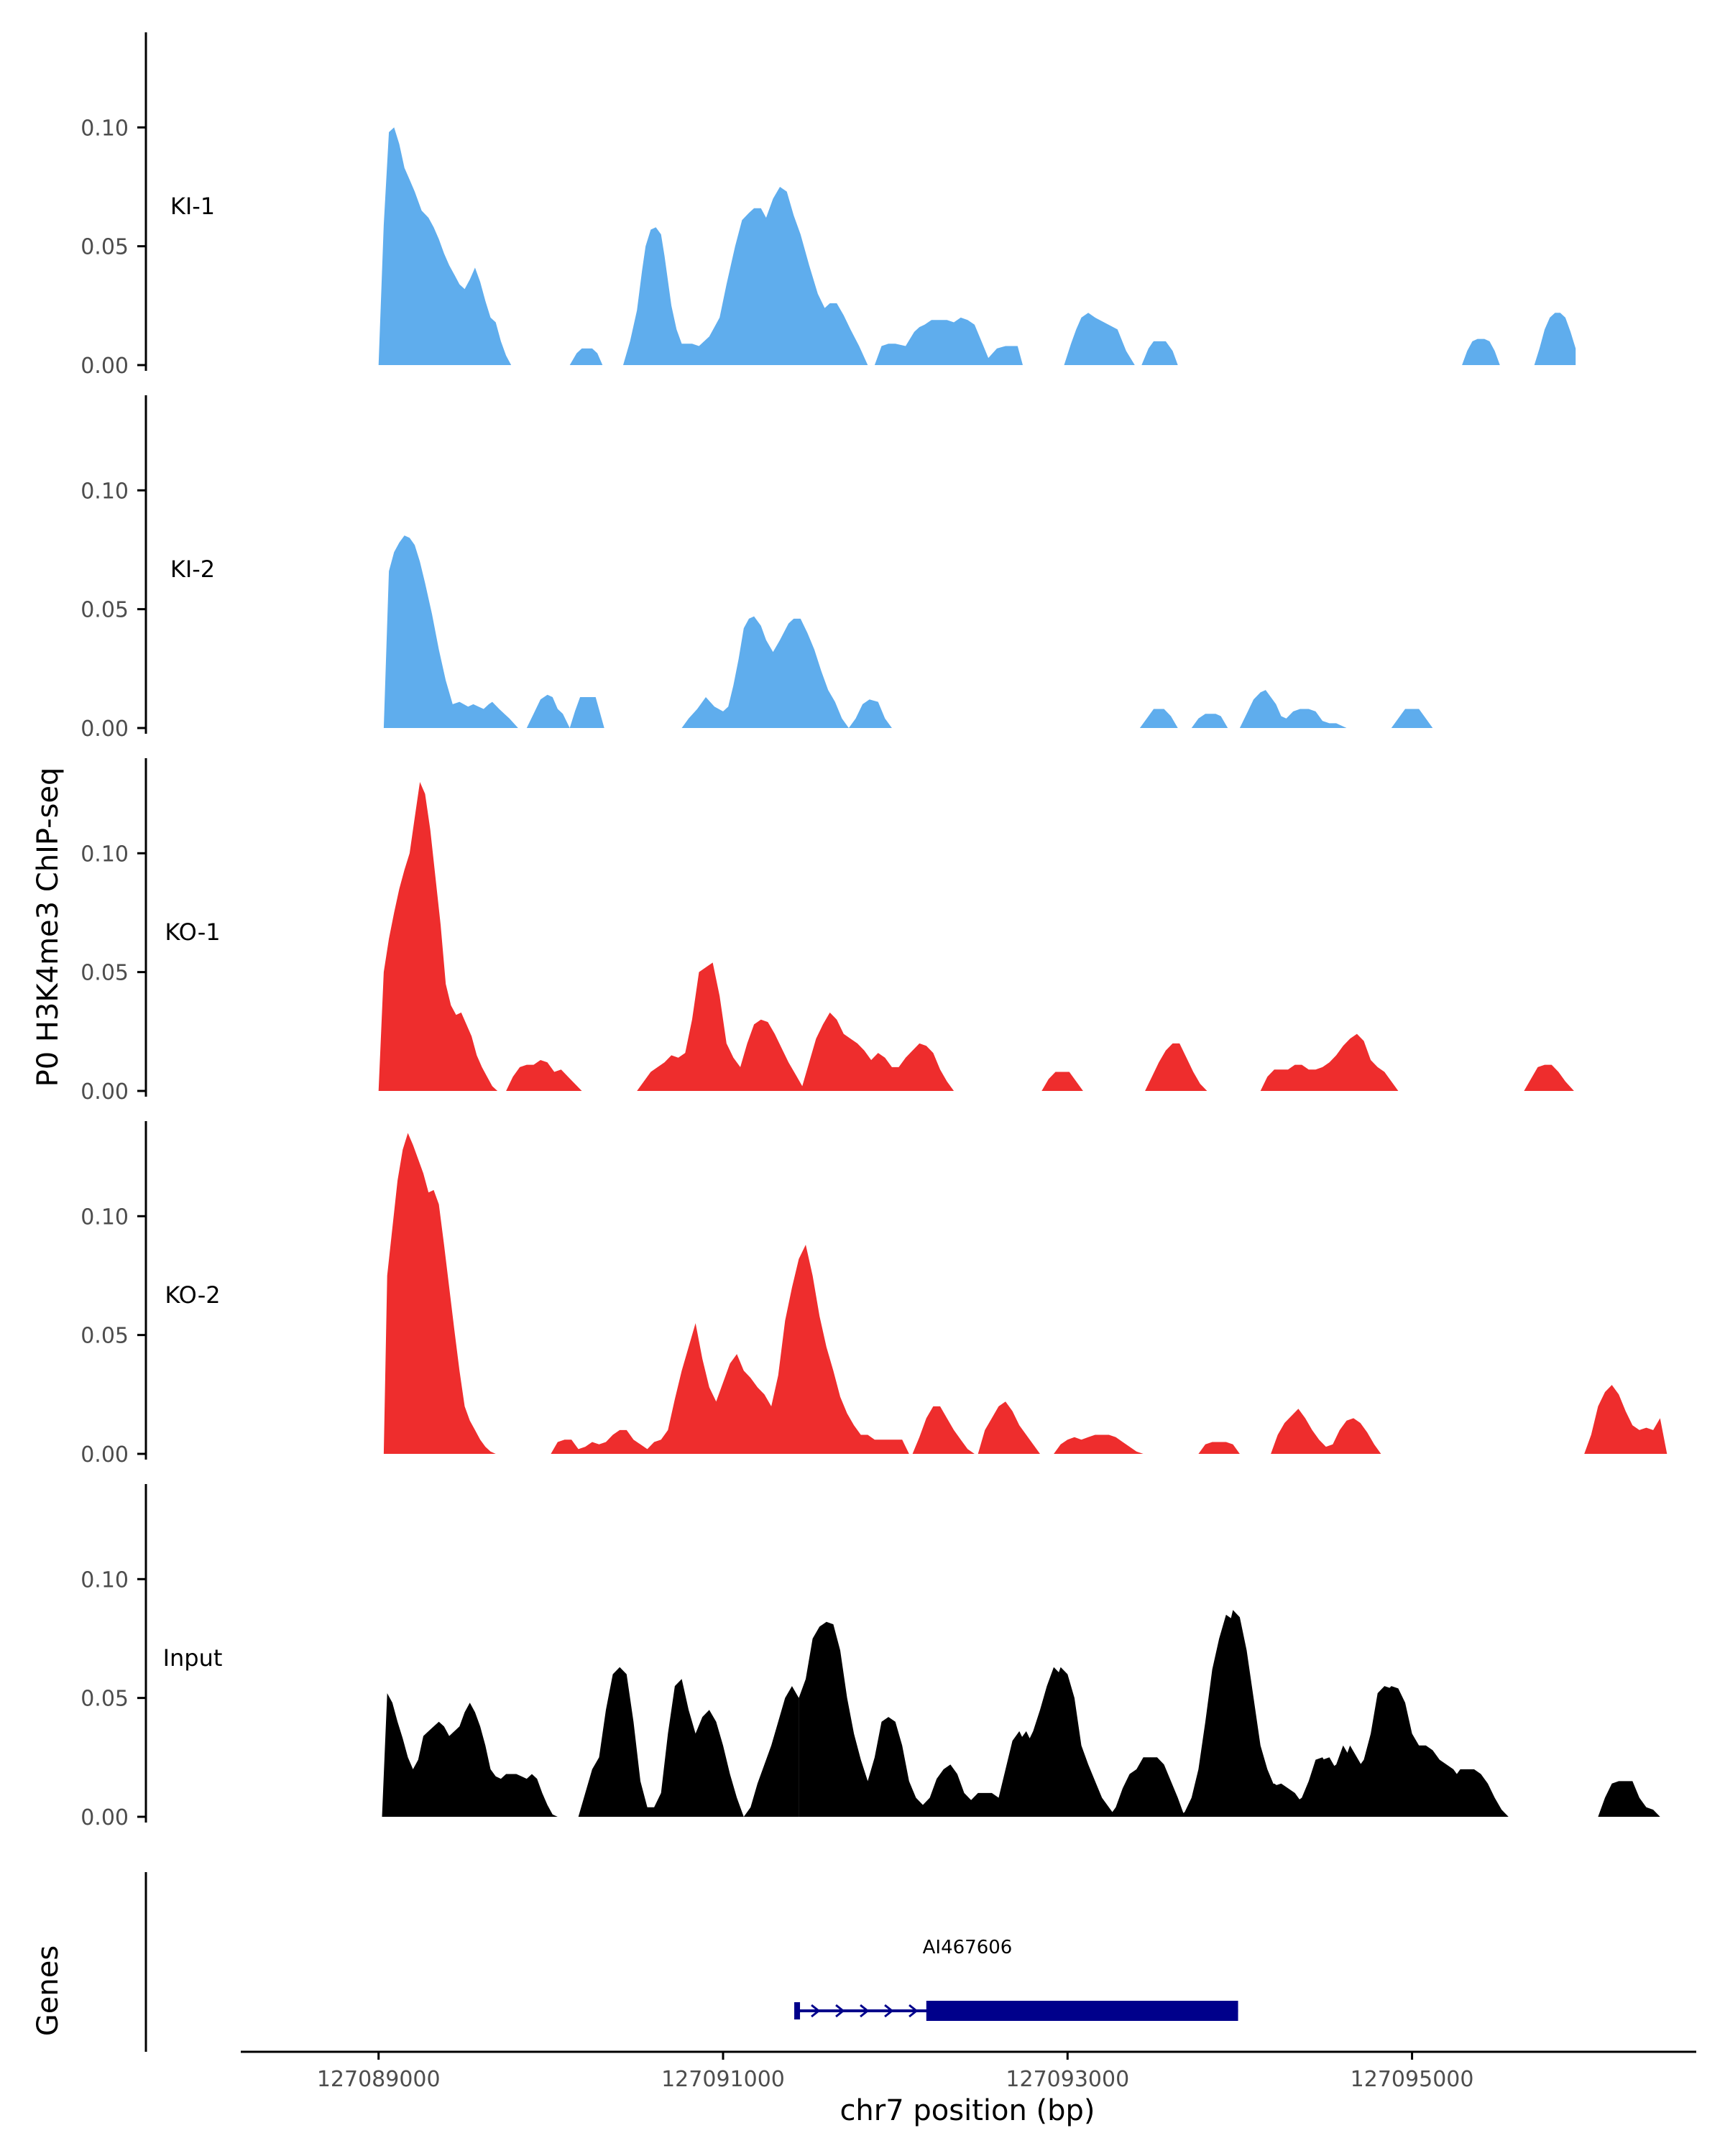 This screenshot has height=2156, width=1725. What do you see at coordinates (48, 927) in the screenshot?
I see `y-axis-title: P0 H3K4me3 ChIP-seq` at bounding box center [48, 927].